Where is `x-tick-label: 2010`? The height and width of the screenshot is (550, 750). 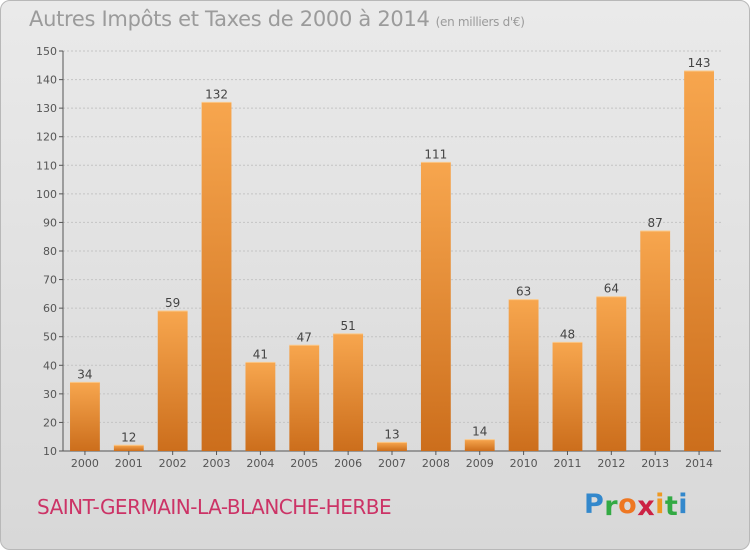
x-tick-label: 2010 is located at coordinates (524, 463).